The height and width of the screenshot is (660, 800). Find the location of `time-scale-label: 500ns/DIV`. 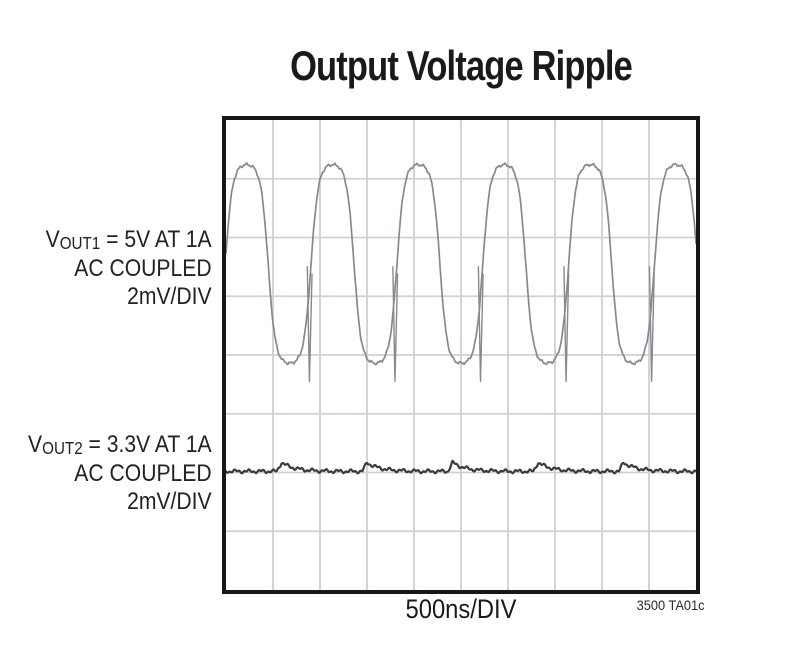

time-scale-label: 500ns/DIV is located at coordinates (461, 609).